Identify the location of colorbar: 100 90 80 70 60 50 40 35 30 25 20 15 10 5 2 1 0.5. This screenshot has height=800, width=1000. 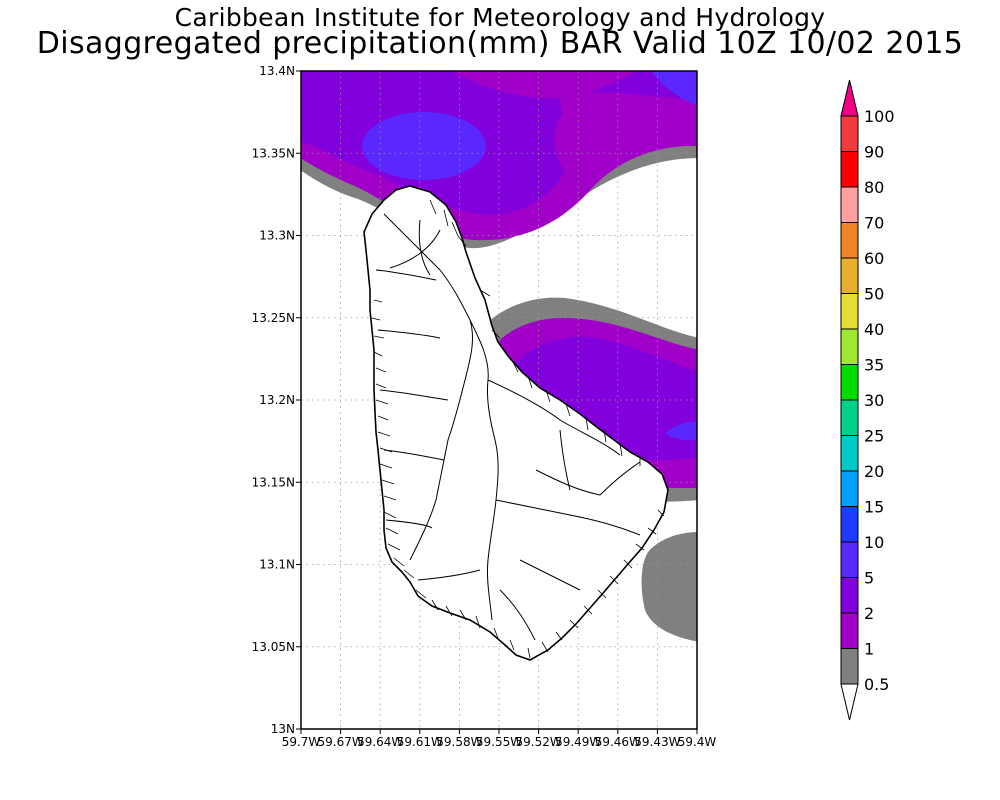
(867, 400).